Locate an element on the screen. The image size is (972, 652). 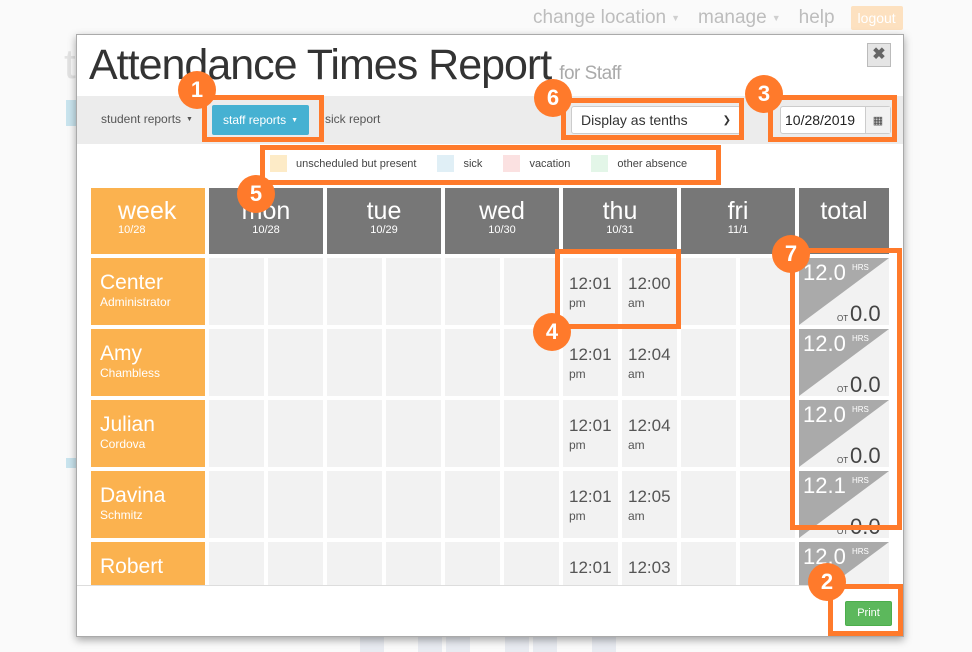
modal-header: Attendance Times Report for Staff is located at coordinates (355, 65).